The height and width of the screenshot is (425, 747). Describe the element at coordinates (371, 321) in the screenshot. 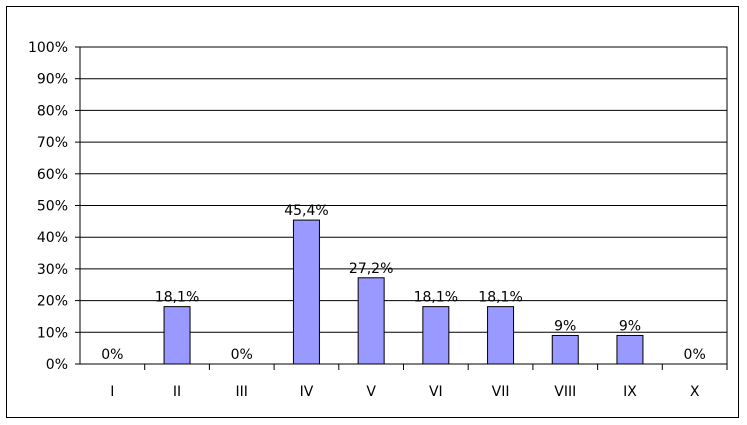

I see `bar-v` at that location.